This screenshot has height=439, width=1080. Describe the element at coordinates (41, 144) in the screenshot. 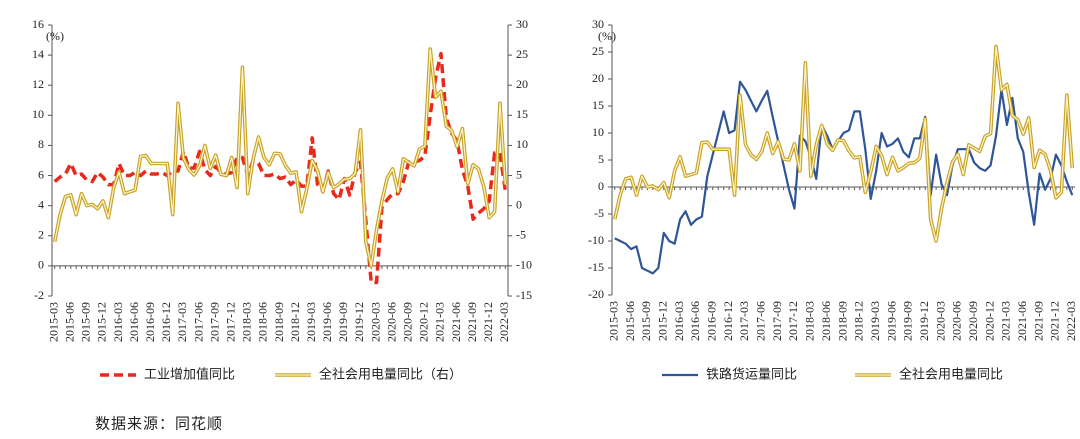

I see `y-tick-label: 8` at that location.